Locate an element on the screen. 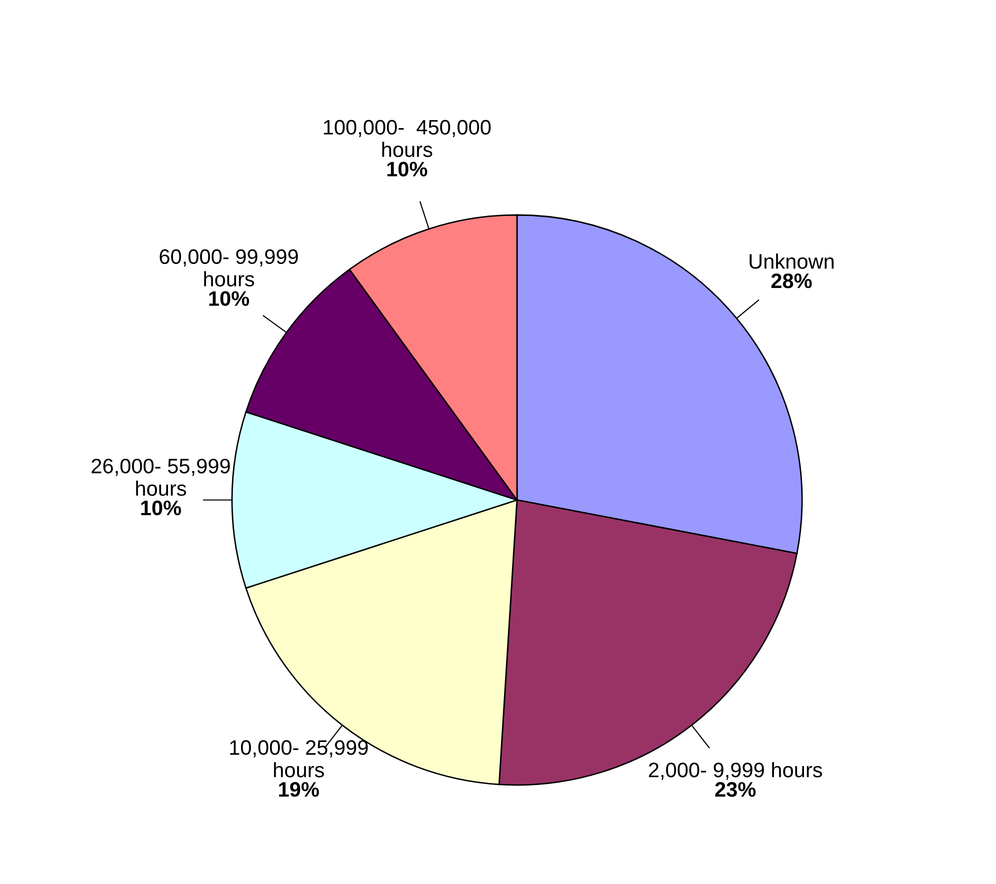 This screenshot has height=884, width=996. data-label: 28% is located at coordinates (791, 280).